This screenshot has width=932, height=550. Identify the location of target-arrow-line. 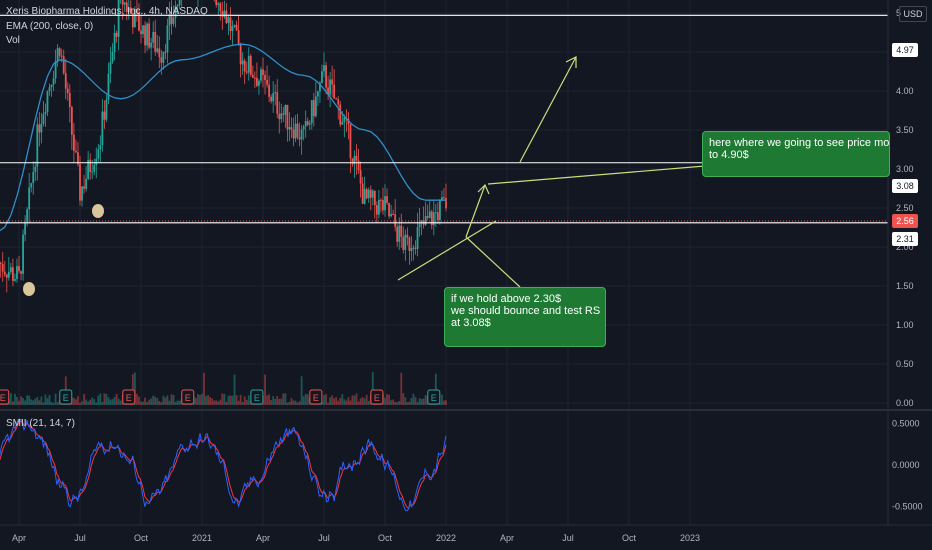
(548, 109).